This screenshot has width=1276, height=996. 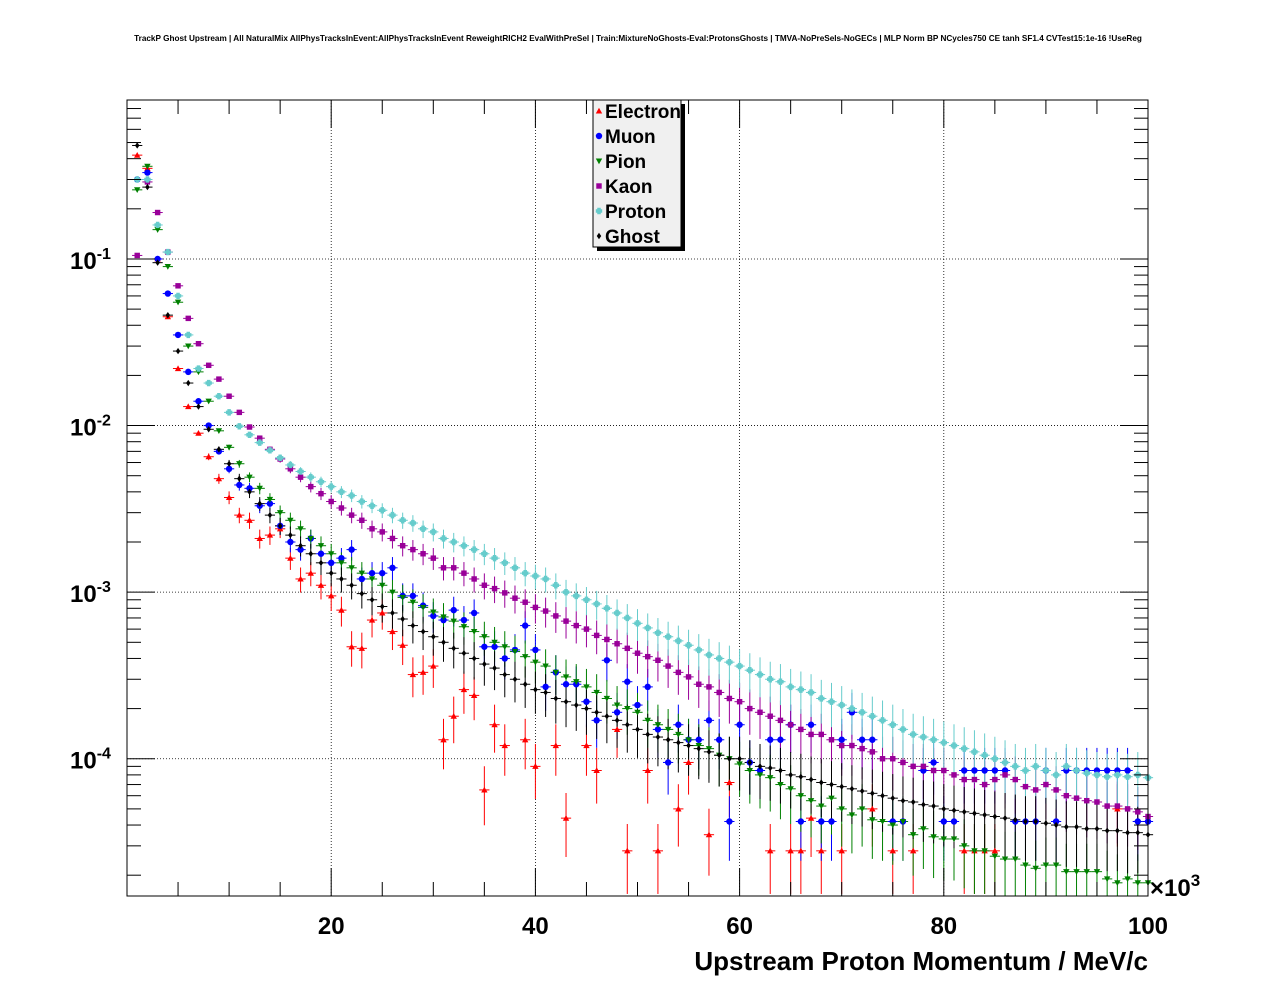 What do you see at coordinates (643, 112) in the screenshot?
I see `legend-label: Electron` at bounding box center [643, 112].